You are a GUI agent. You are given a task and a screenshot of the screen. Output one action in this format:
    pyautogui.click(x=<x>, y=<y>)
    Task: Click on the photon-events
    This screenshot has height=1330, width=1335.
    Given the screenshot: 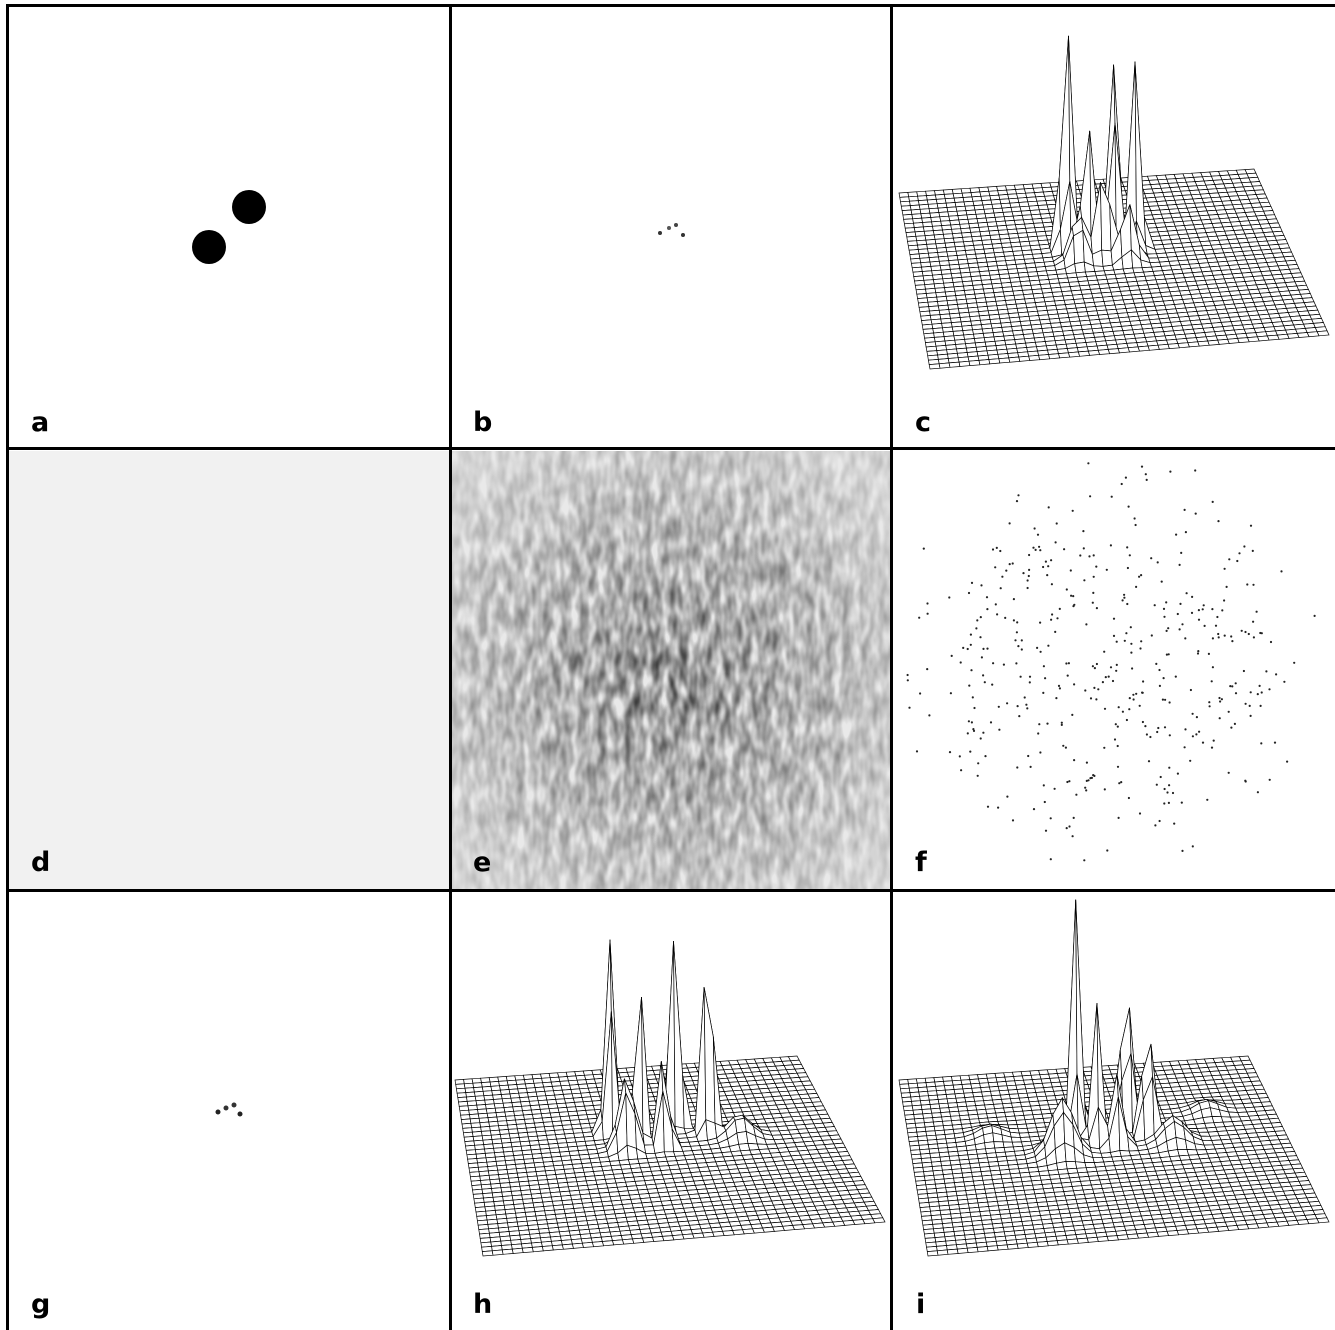 What is the action you would take?
    pyautogui.click(x=1111, y=662)
    